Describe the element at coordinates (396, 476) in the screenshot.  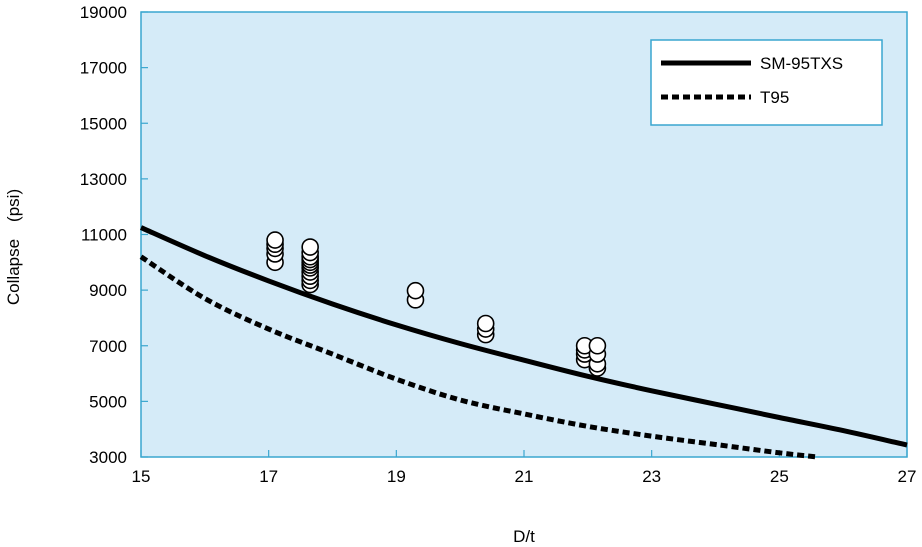
I see `x-tick-label: 19` at that location.